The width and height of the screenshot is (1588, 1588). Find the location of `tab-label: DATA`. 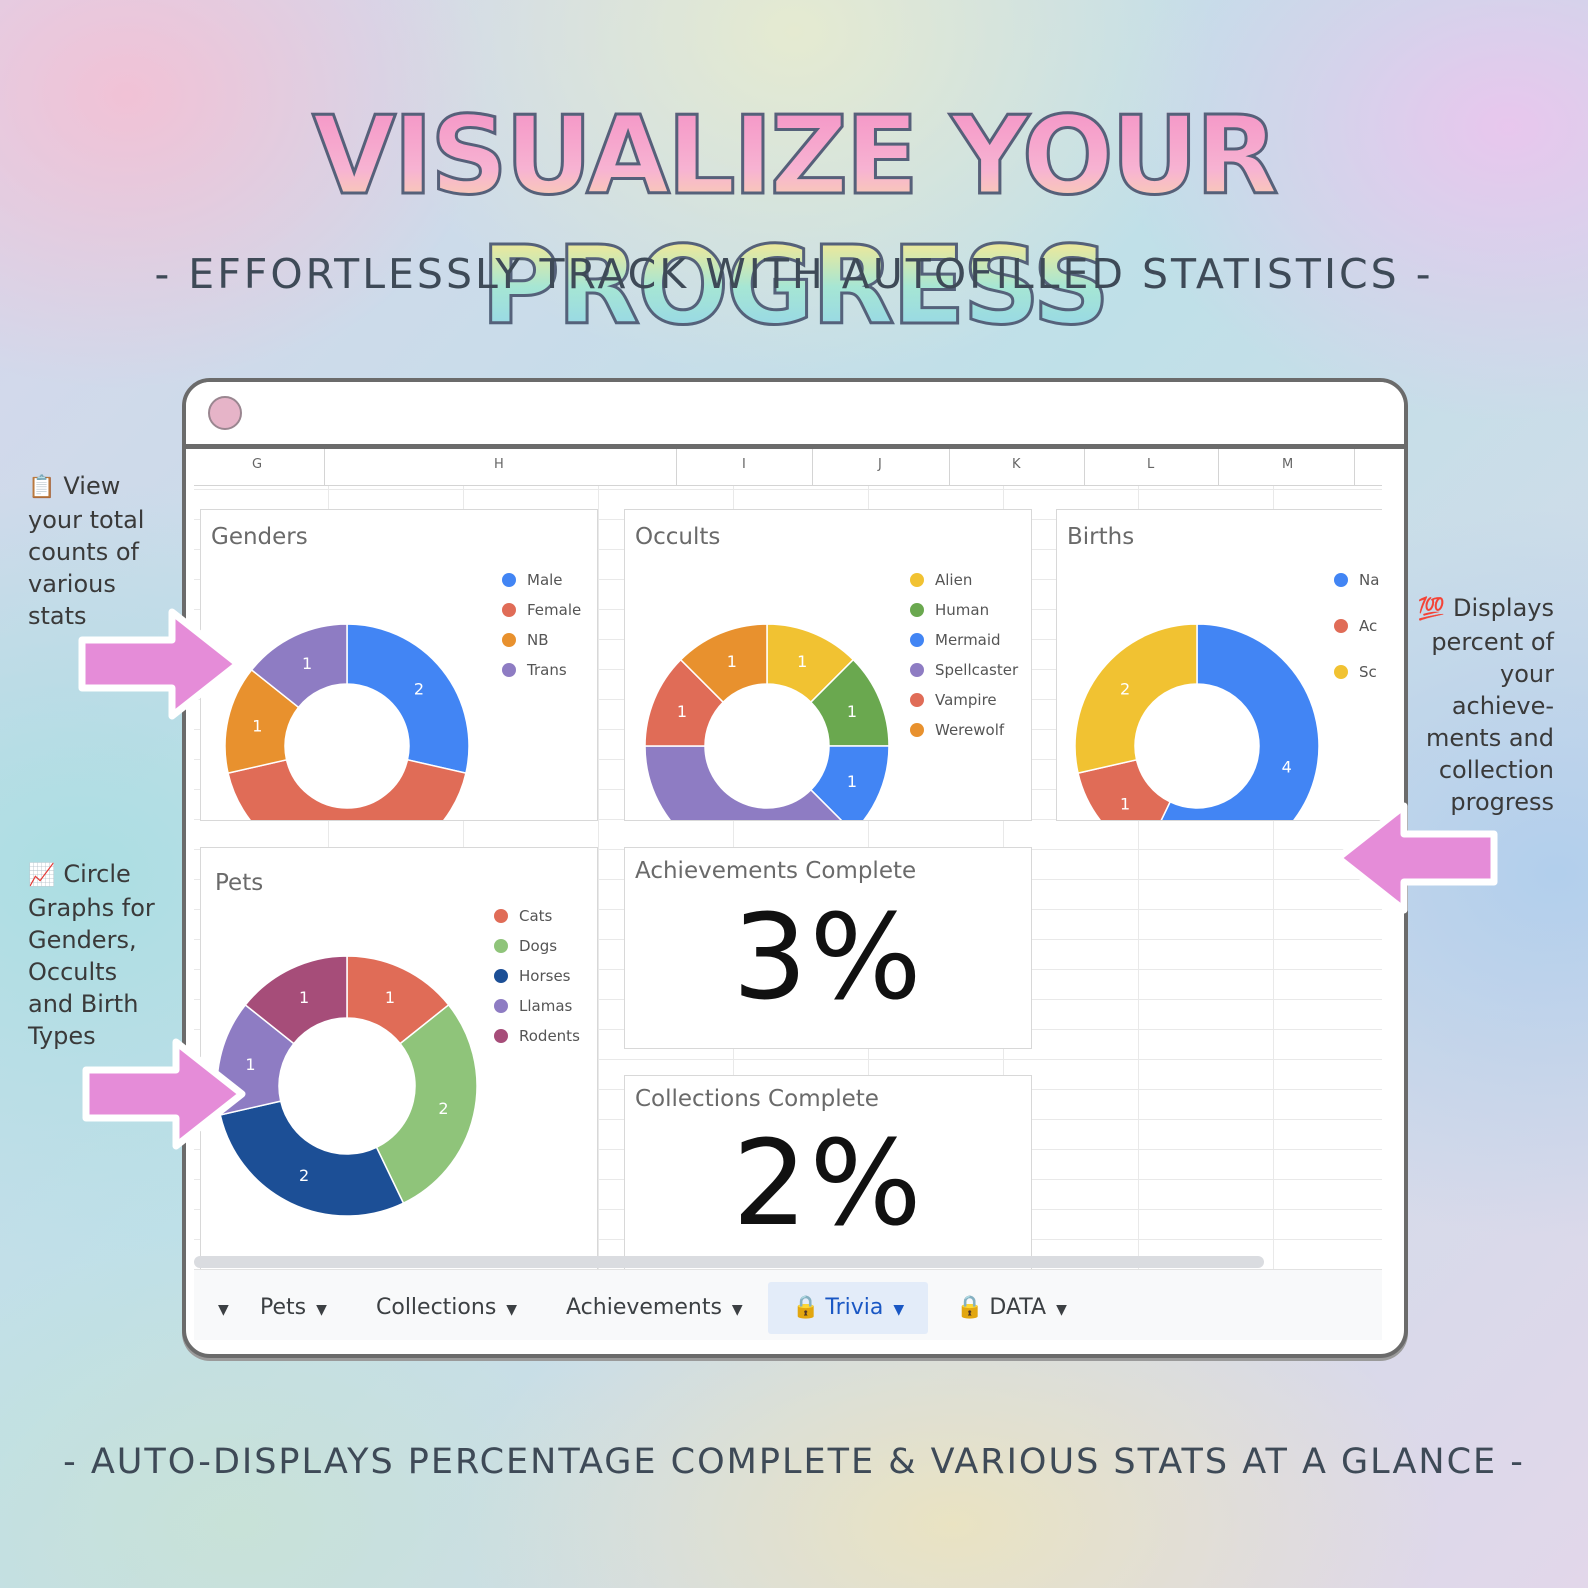

tab-label: DATA is located at coordinates (1018, 1307).